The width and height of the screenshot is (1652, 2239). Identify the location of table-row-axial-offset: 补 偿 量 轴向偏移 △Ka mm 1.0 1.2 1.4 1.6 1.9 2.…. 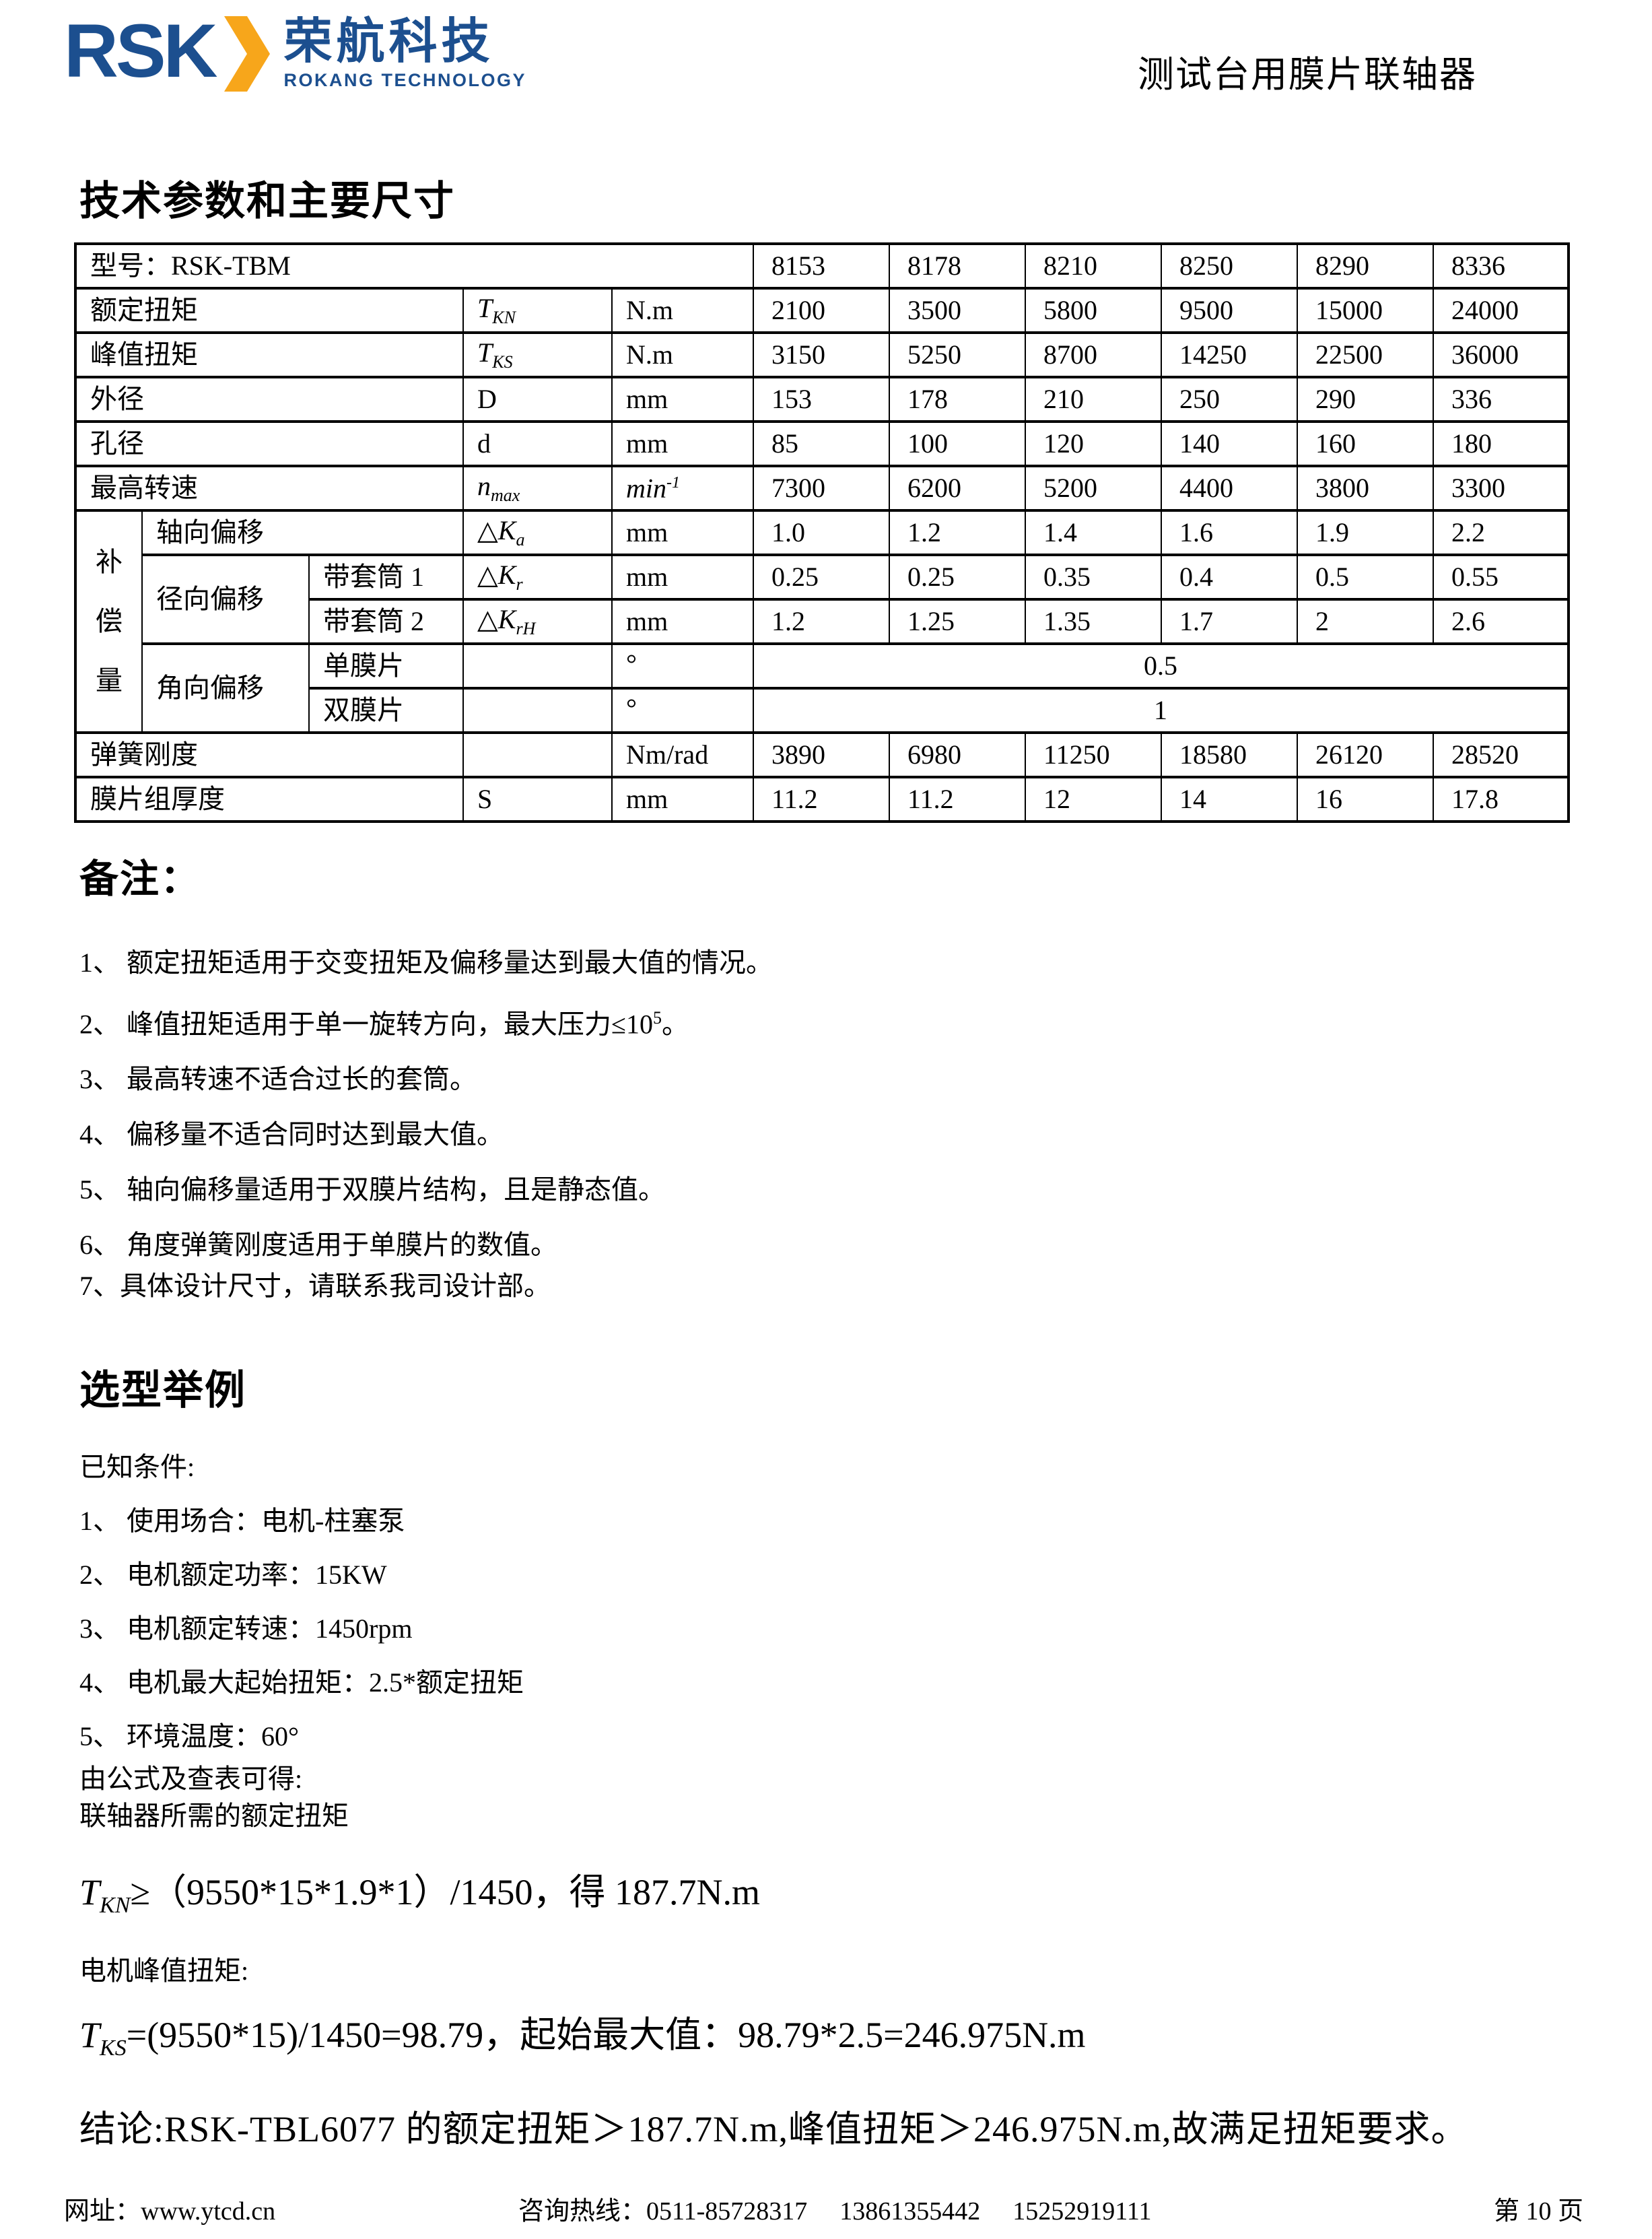
(823, 621).